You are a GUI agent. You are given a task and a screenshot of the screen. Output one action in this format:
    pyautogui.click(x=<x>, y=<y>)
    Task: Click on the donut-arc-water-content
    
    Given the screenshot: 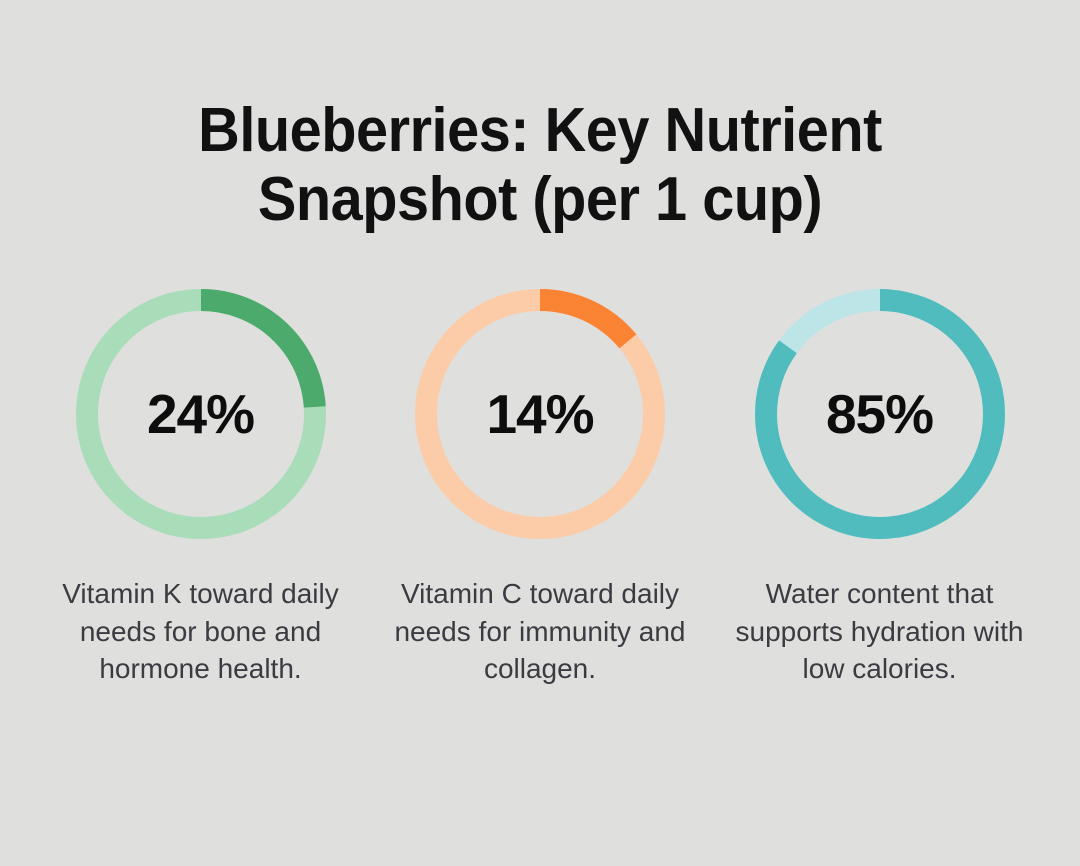 What is the action you would take?
    pyautogui.click(x=879, y=413)
    